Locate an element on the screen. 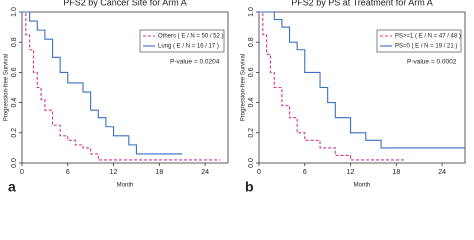 The height and width of the screenshot is (240, 474). legend-label: Others ( E / N = 50 / 52 ) is located at coordinates (191, 37).